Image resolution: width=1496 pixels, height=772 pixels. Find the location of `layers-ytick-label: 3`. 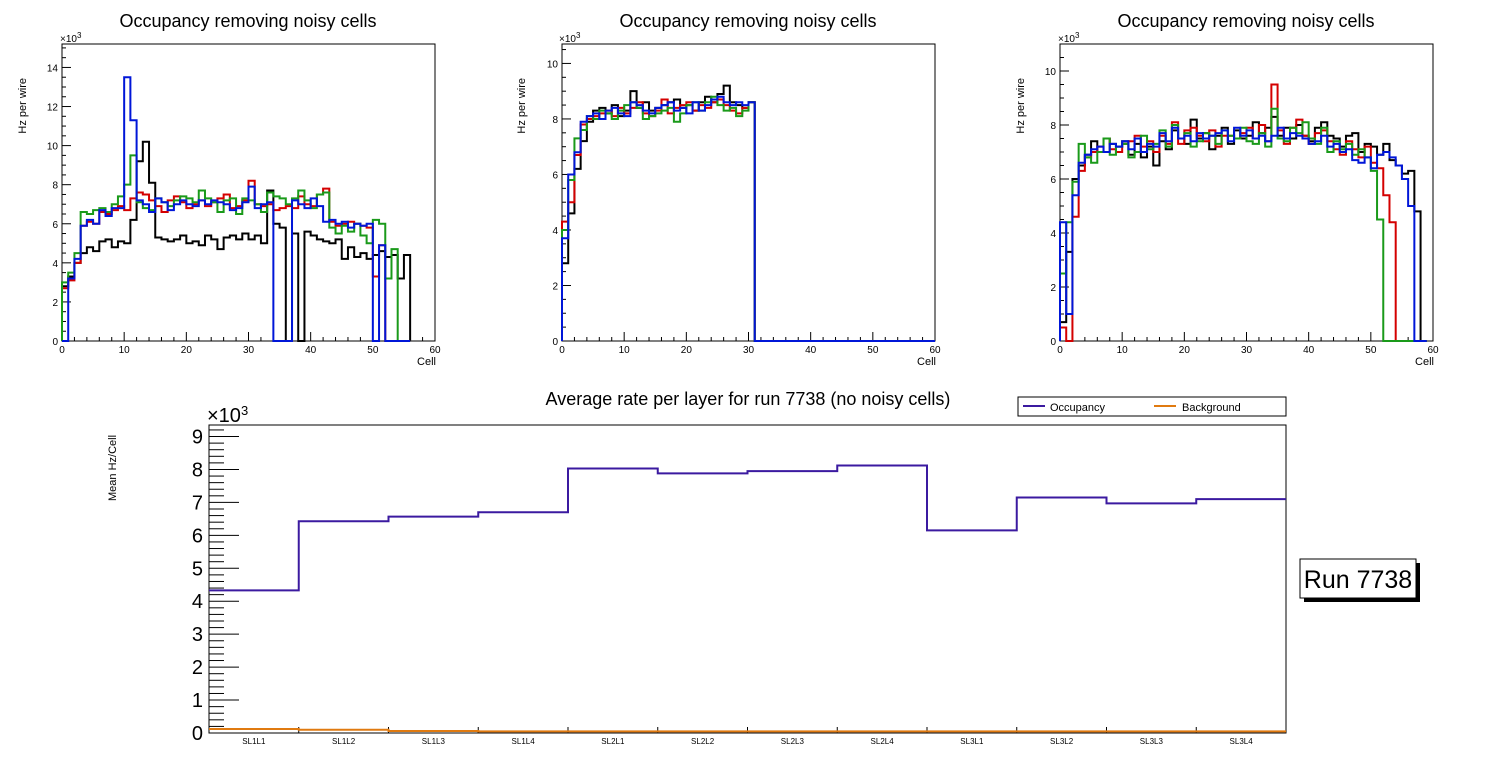

layers-ytick-label: 3 is located at coordinates (197, 635).